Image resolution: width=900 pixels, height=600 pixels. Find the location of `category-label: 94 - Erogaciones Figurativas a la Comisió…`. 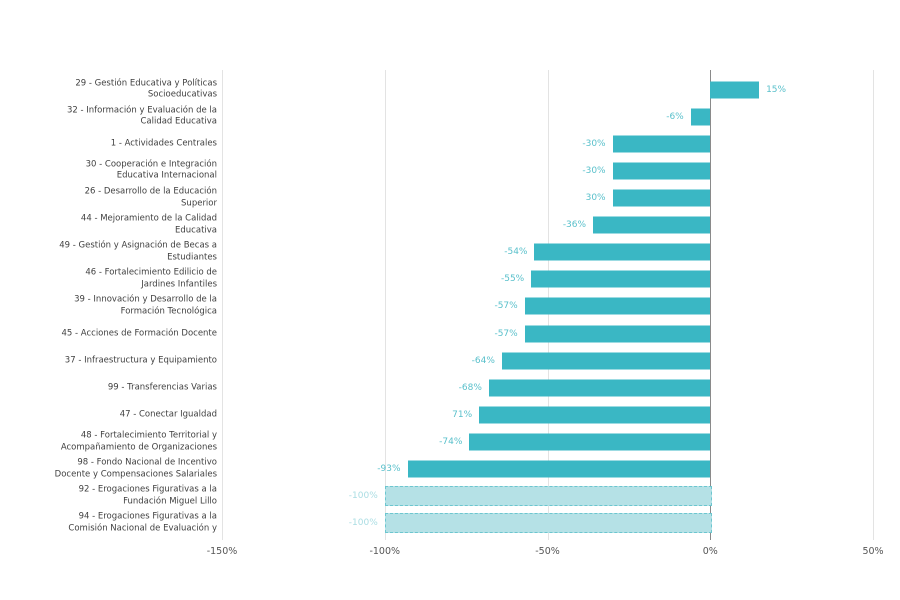

category-label: 94 - Erogaciones Figurativas a la Comisió… is located at coordinates (108, 523).